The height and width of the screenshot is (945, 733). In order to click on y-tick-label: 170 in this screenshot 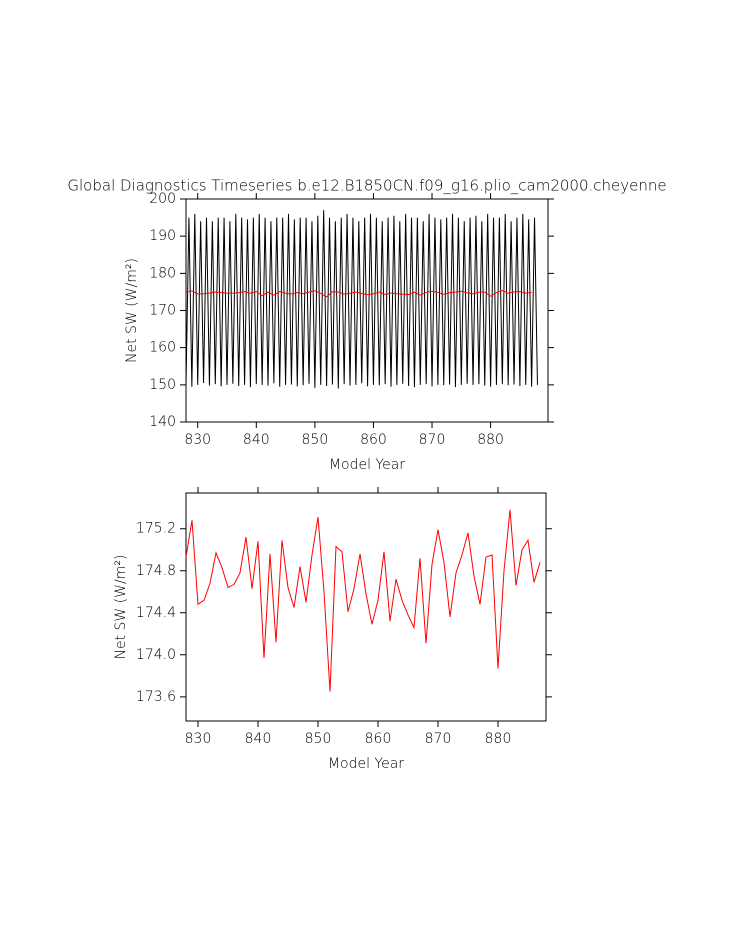, I will do `click(162, 311)`.